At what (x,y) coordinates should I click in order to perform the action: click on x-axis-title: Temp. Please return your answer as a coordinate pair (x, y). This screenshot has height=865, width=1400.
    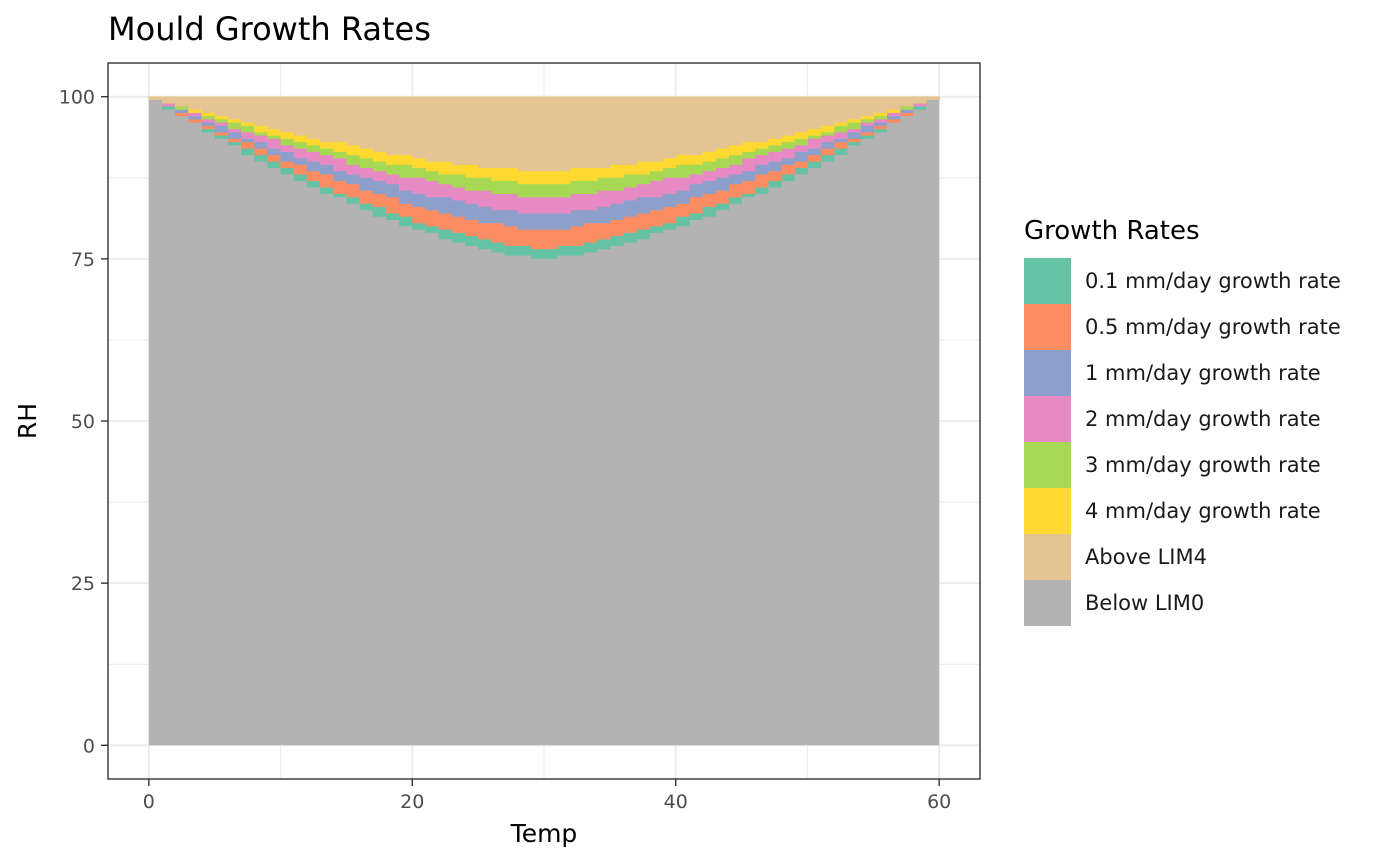
    Looking at the image, I should click on (544, 833).